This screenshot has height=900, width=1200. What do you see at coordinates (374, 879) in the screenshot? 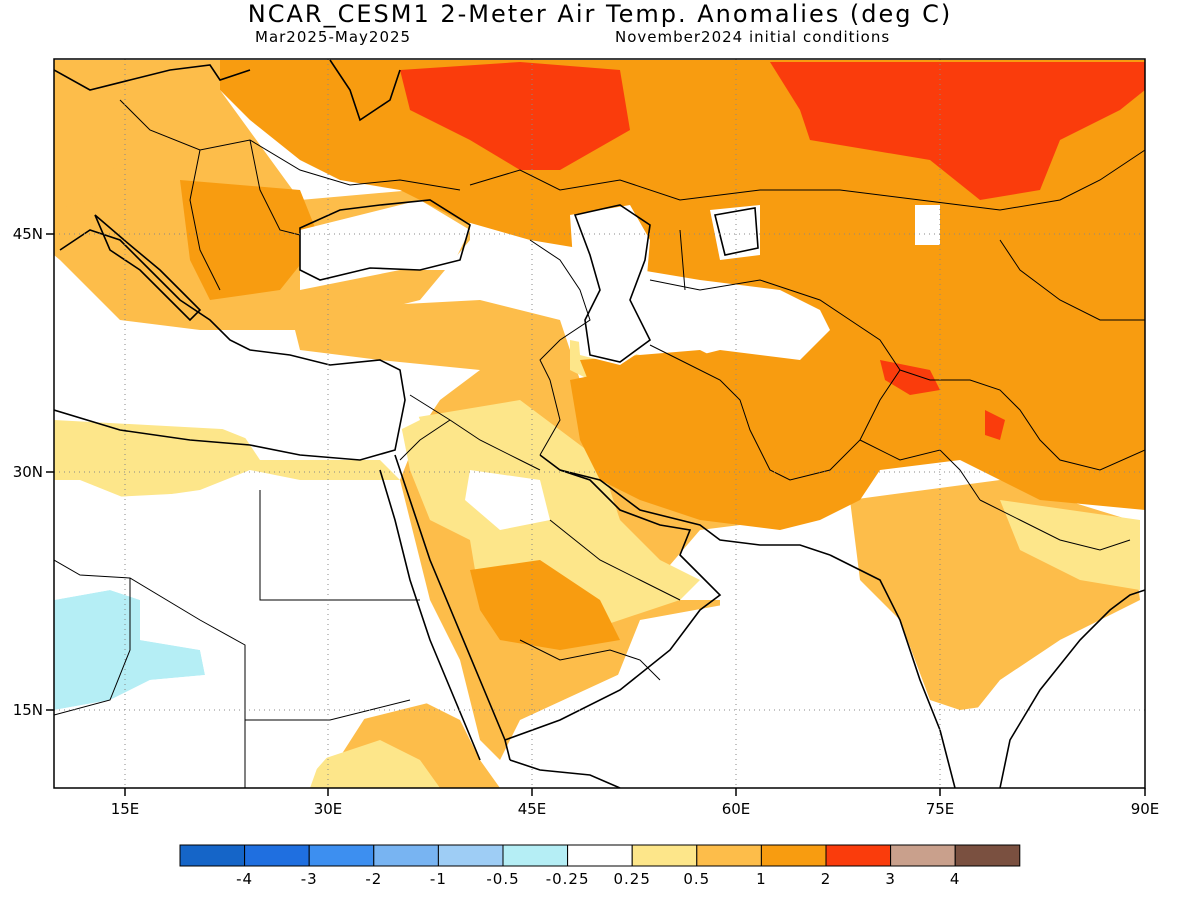
I see `colorbar-tick-label: -2` at bounding box center [374, 879].